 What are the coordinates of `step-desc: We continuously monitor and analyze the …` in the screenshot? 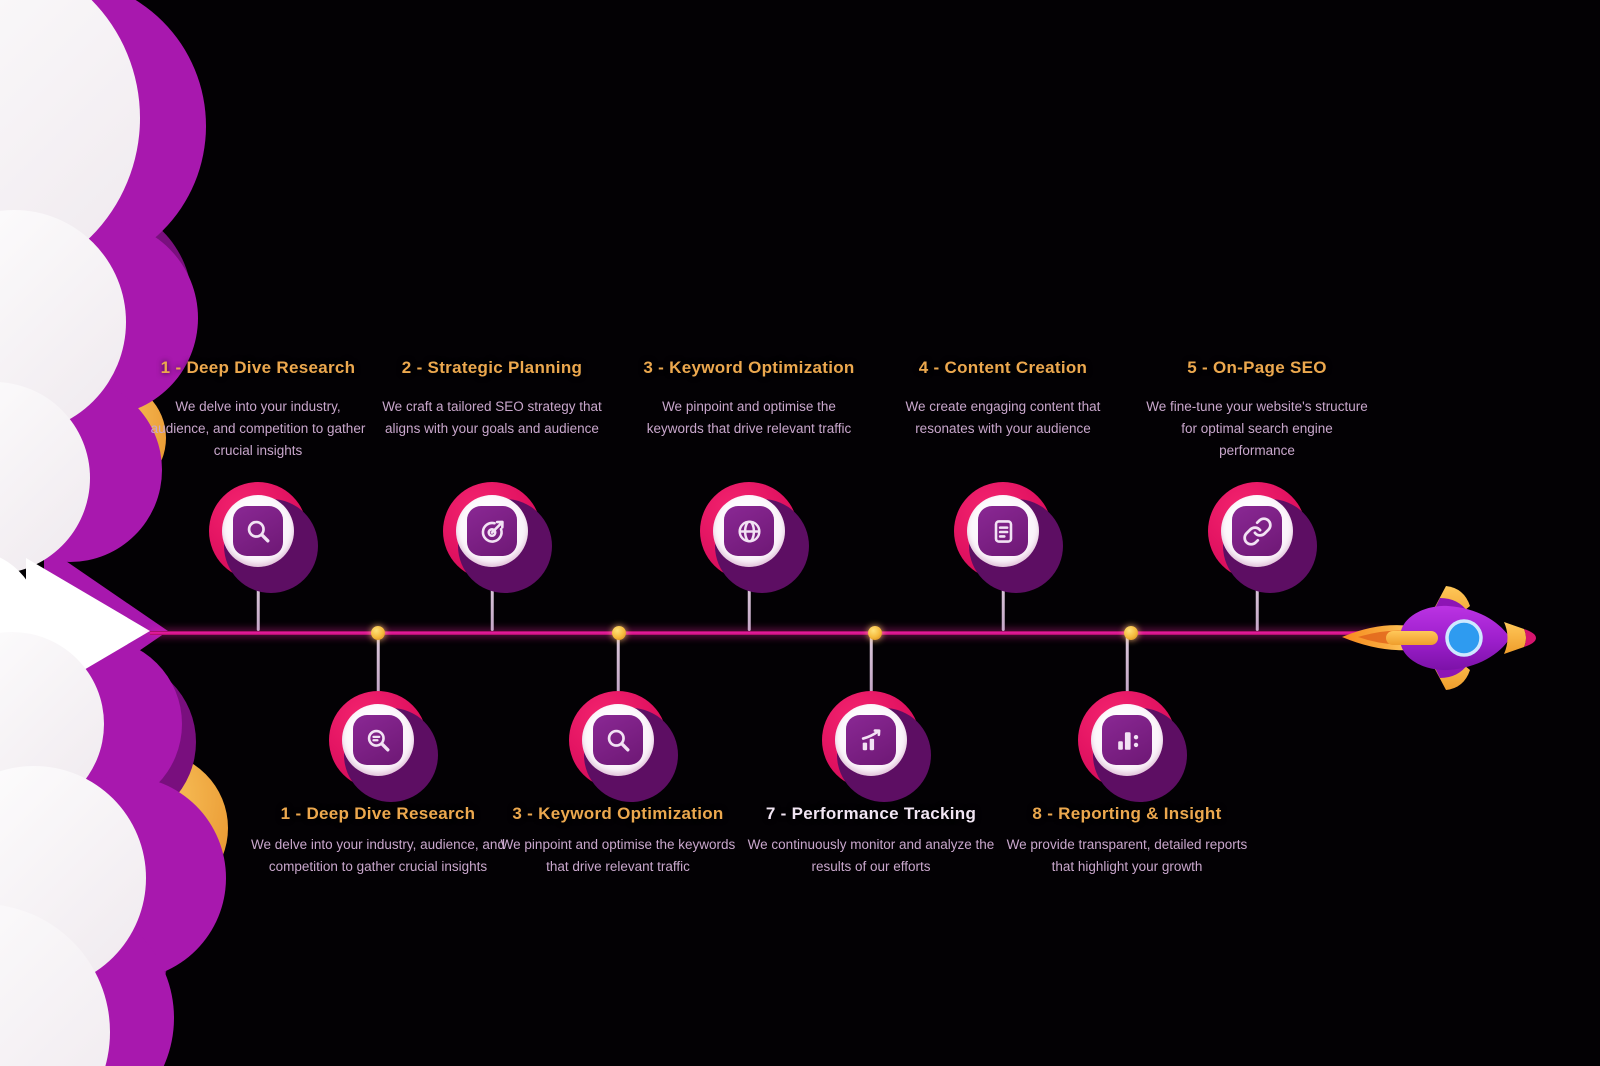 It's located at (871, 855).